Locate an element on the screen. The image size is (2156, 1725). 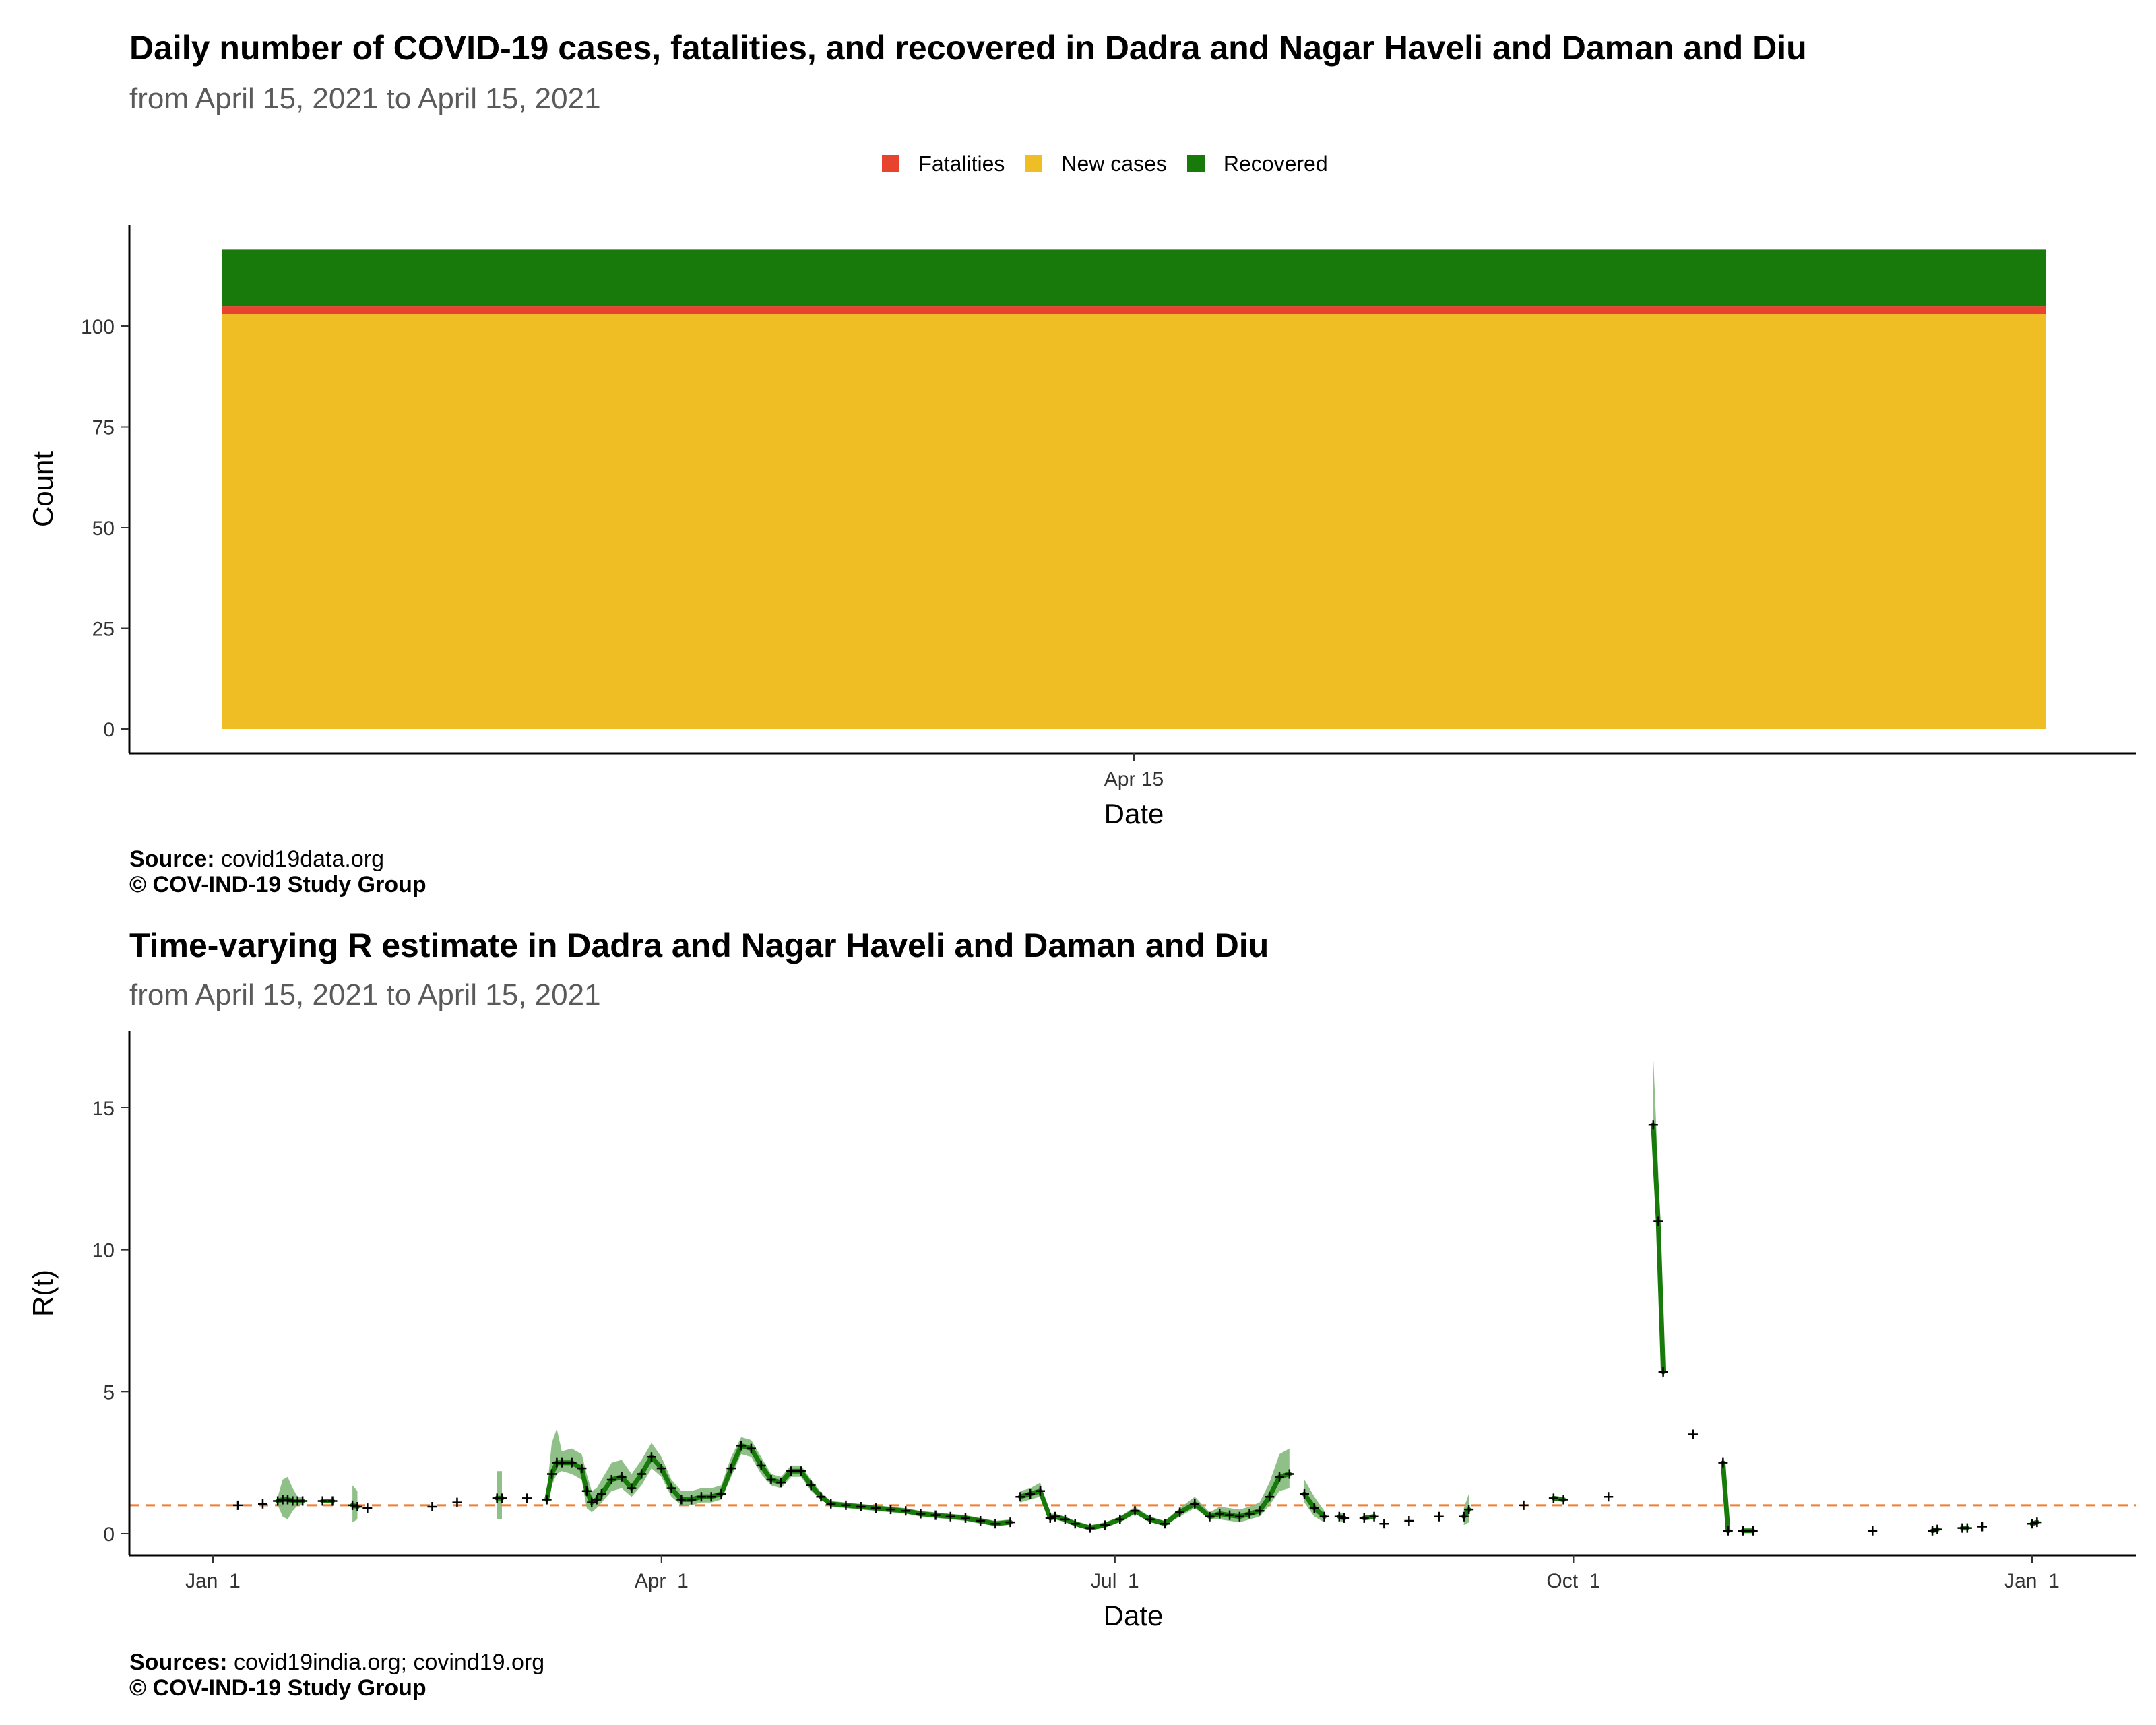
chart2-y-tick-label: 5 is located at coordinates (109, 1392).